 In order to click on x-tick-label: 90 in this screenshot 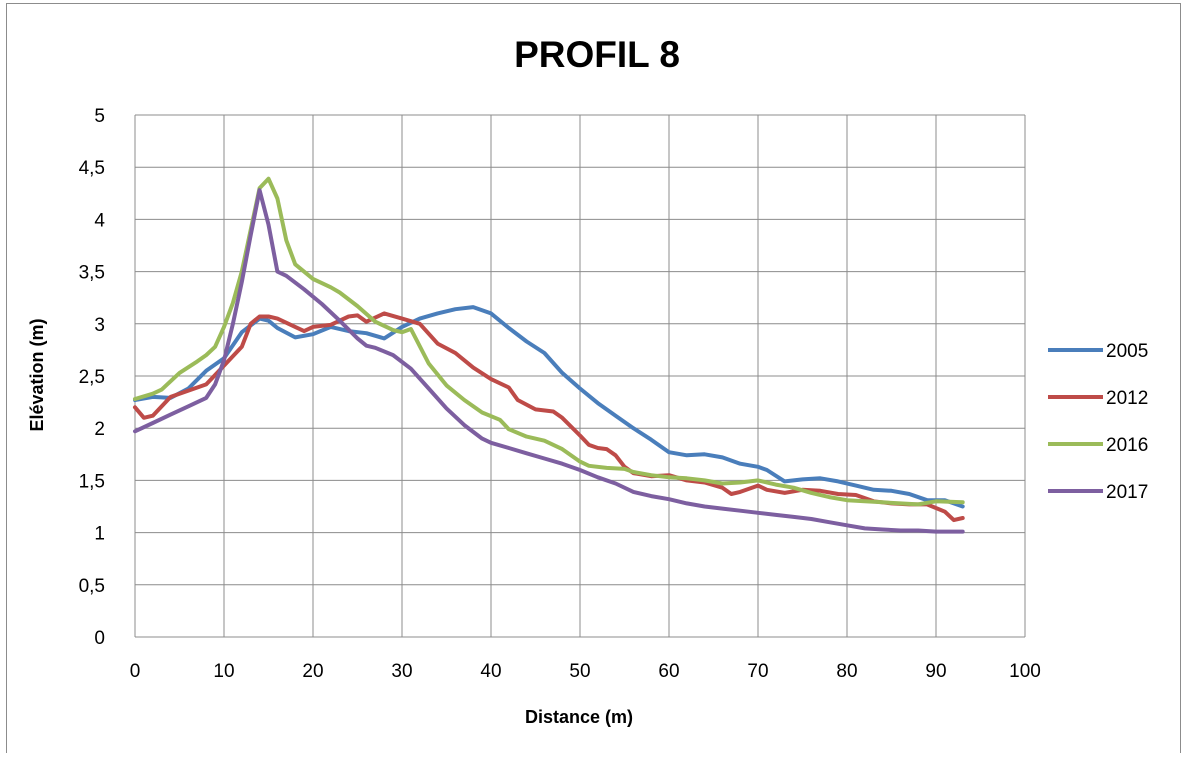, I will do `click(935, 671)`.